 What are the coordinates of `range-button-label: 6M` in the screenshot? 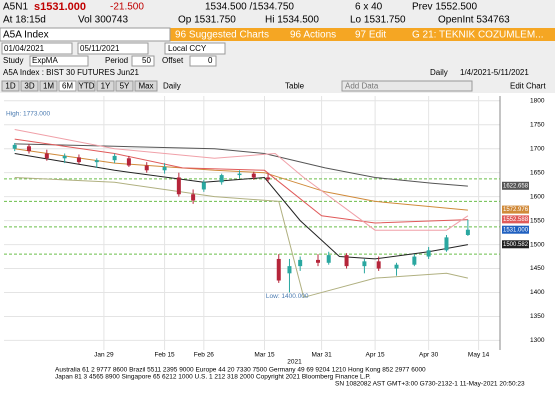 It's located at (67, 86).